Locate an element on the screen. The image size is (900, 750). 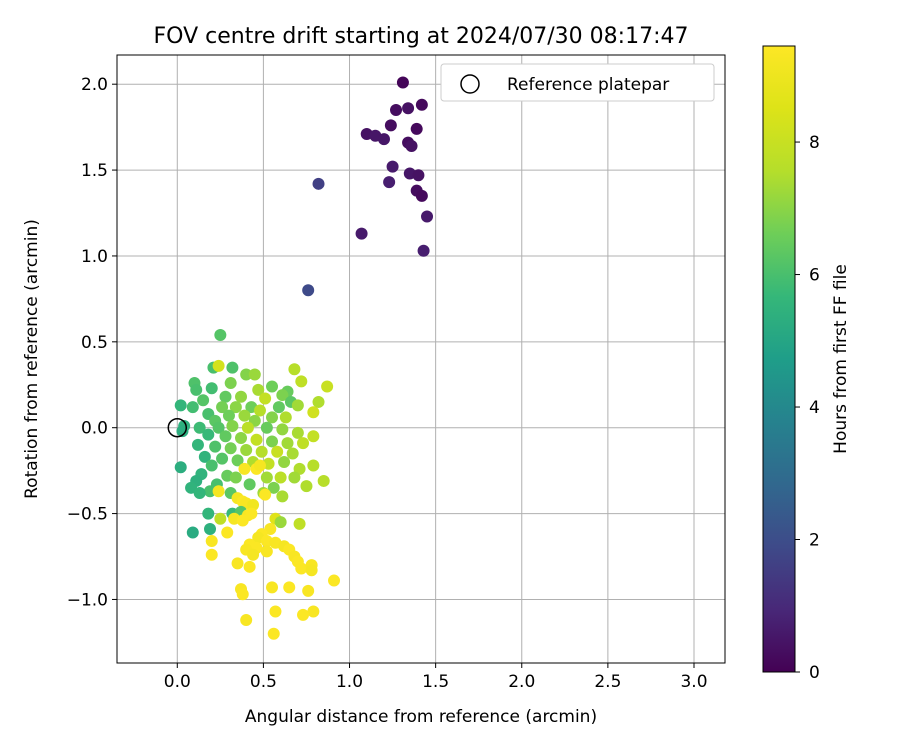
x-axis-ticks: 0.0 0.5 1.0 1.5 2.0 2.5 3.0 is located at coordinates (436, 677).